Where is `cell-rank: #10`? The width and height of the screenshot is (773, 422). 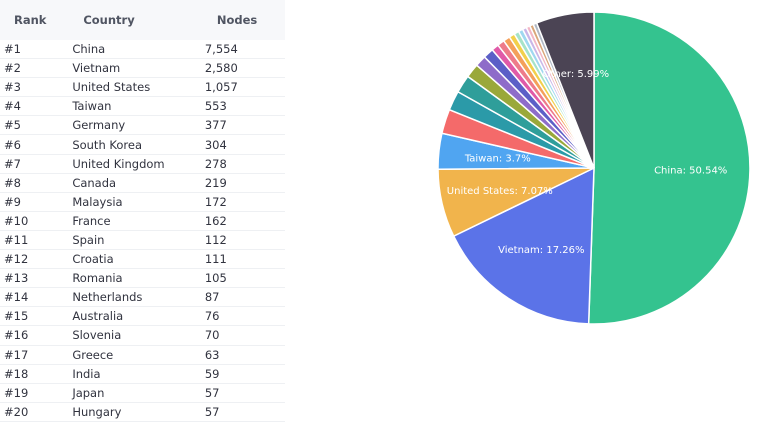
cell-rank: #10 is located at coordinates (36, 221).